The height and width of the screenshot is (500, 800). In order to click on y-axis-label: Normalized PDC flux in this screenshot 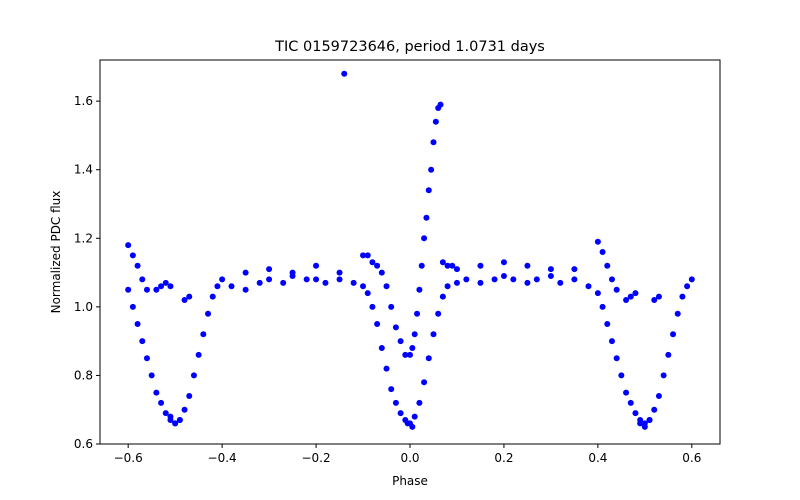, I will do `click(56, 252)`.